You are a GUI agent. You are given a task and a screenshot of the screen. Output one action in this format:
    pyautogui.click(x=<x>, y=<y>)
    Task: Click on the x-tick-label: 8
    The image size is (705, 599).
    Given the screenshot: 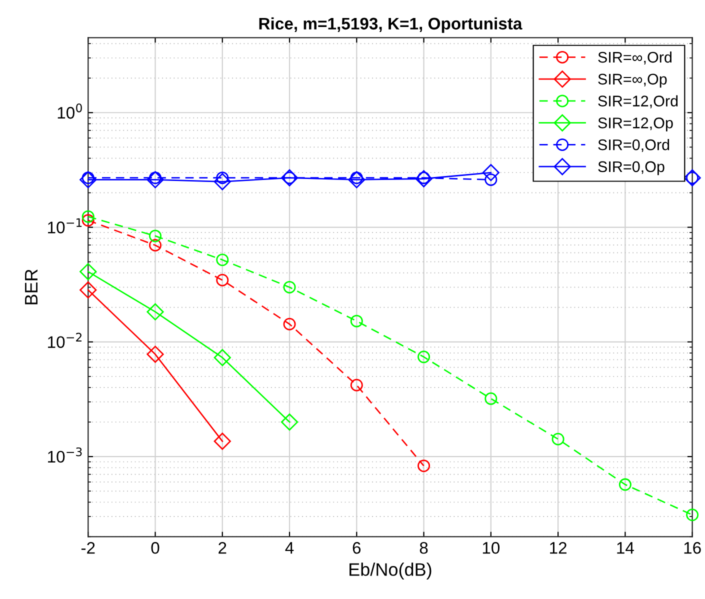 What is the action you would take?
    pyautogui.click(x=424, y=548)
    